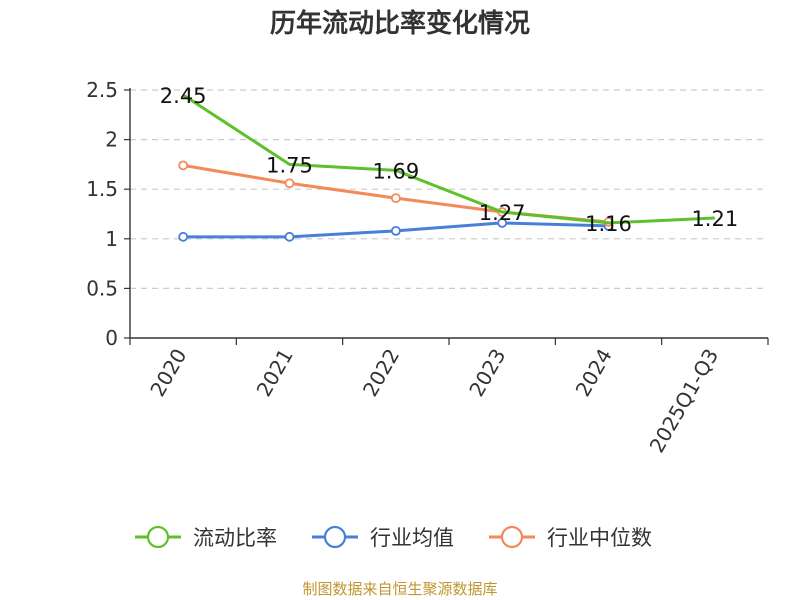  Describe the element at coordinates (594, 373) in the screenshot. I see `x-tick-label: 2024` at that location.